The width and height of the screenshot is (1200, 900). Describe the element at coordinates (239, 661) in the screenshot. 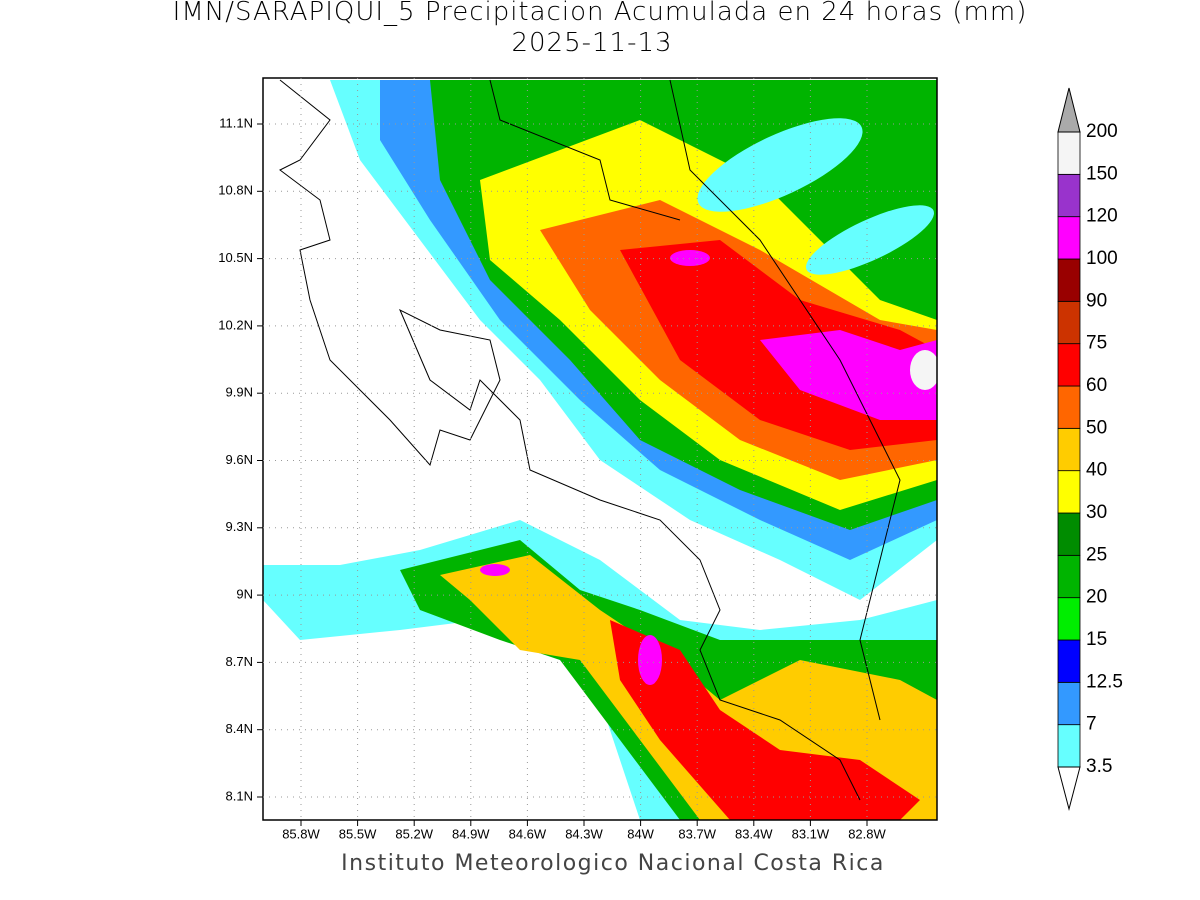

I see `lat-tick-label: 8.7N` at that location.